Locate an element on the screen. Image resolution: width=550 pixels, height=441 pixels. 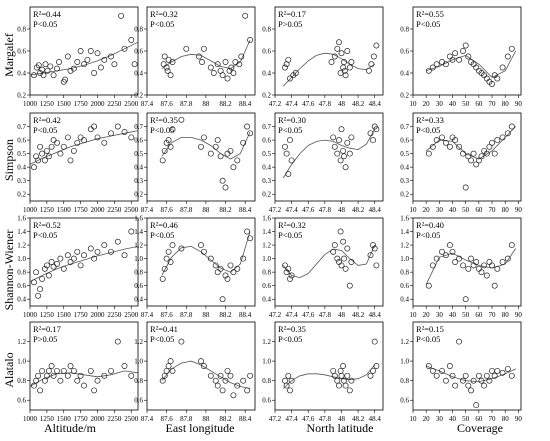
panel-r3c1-p-label: P<0.05 is located at coordinates (162, 339).